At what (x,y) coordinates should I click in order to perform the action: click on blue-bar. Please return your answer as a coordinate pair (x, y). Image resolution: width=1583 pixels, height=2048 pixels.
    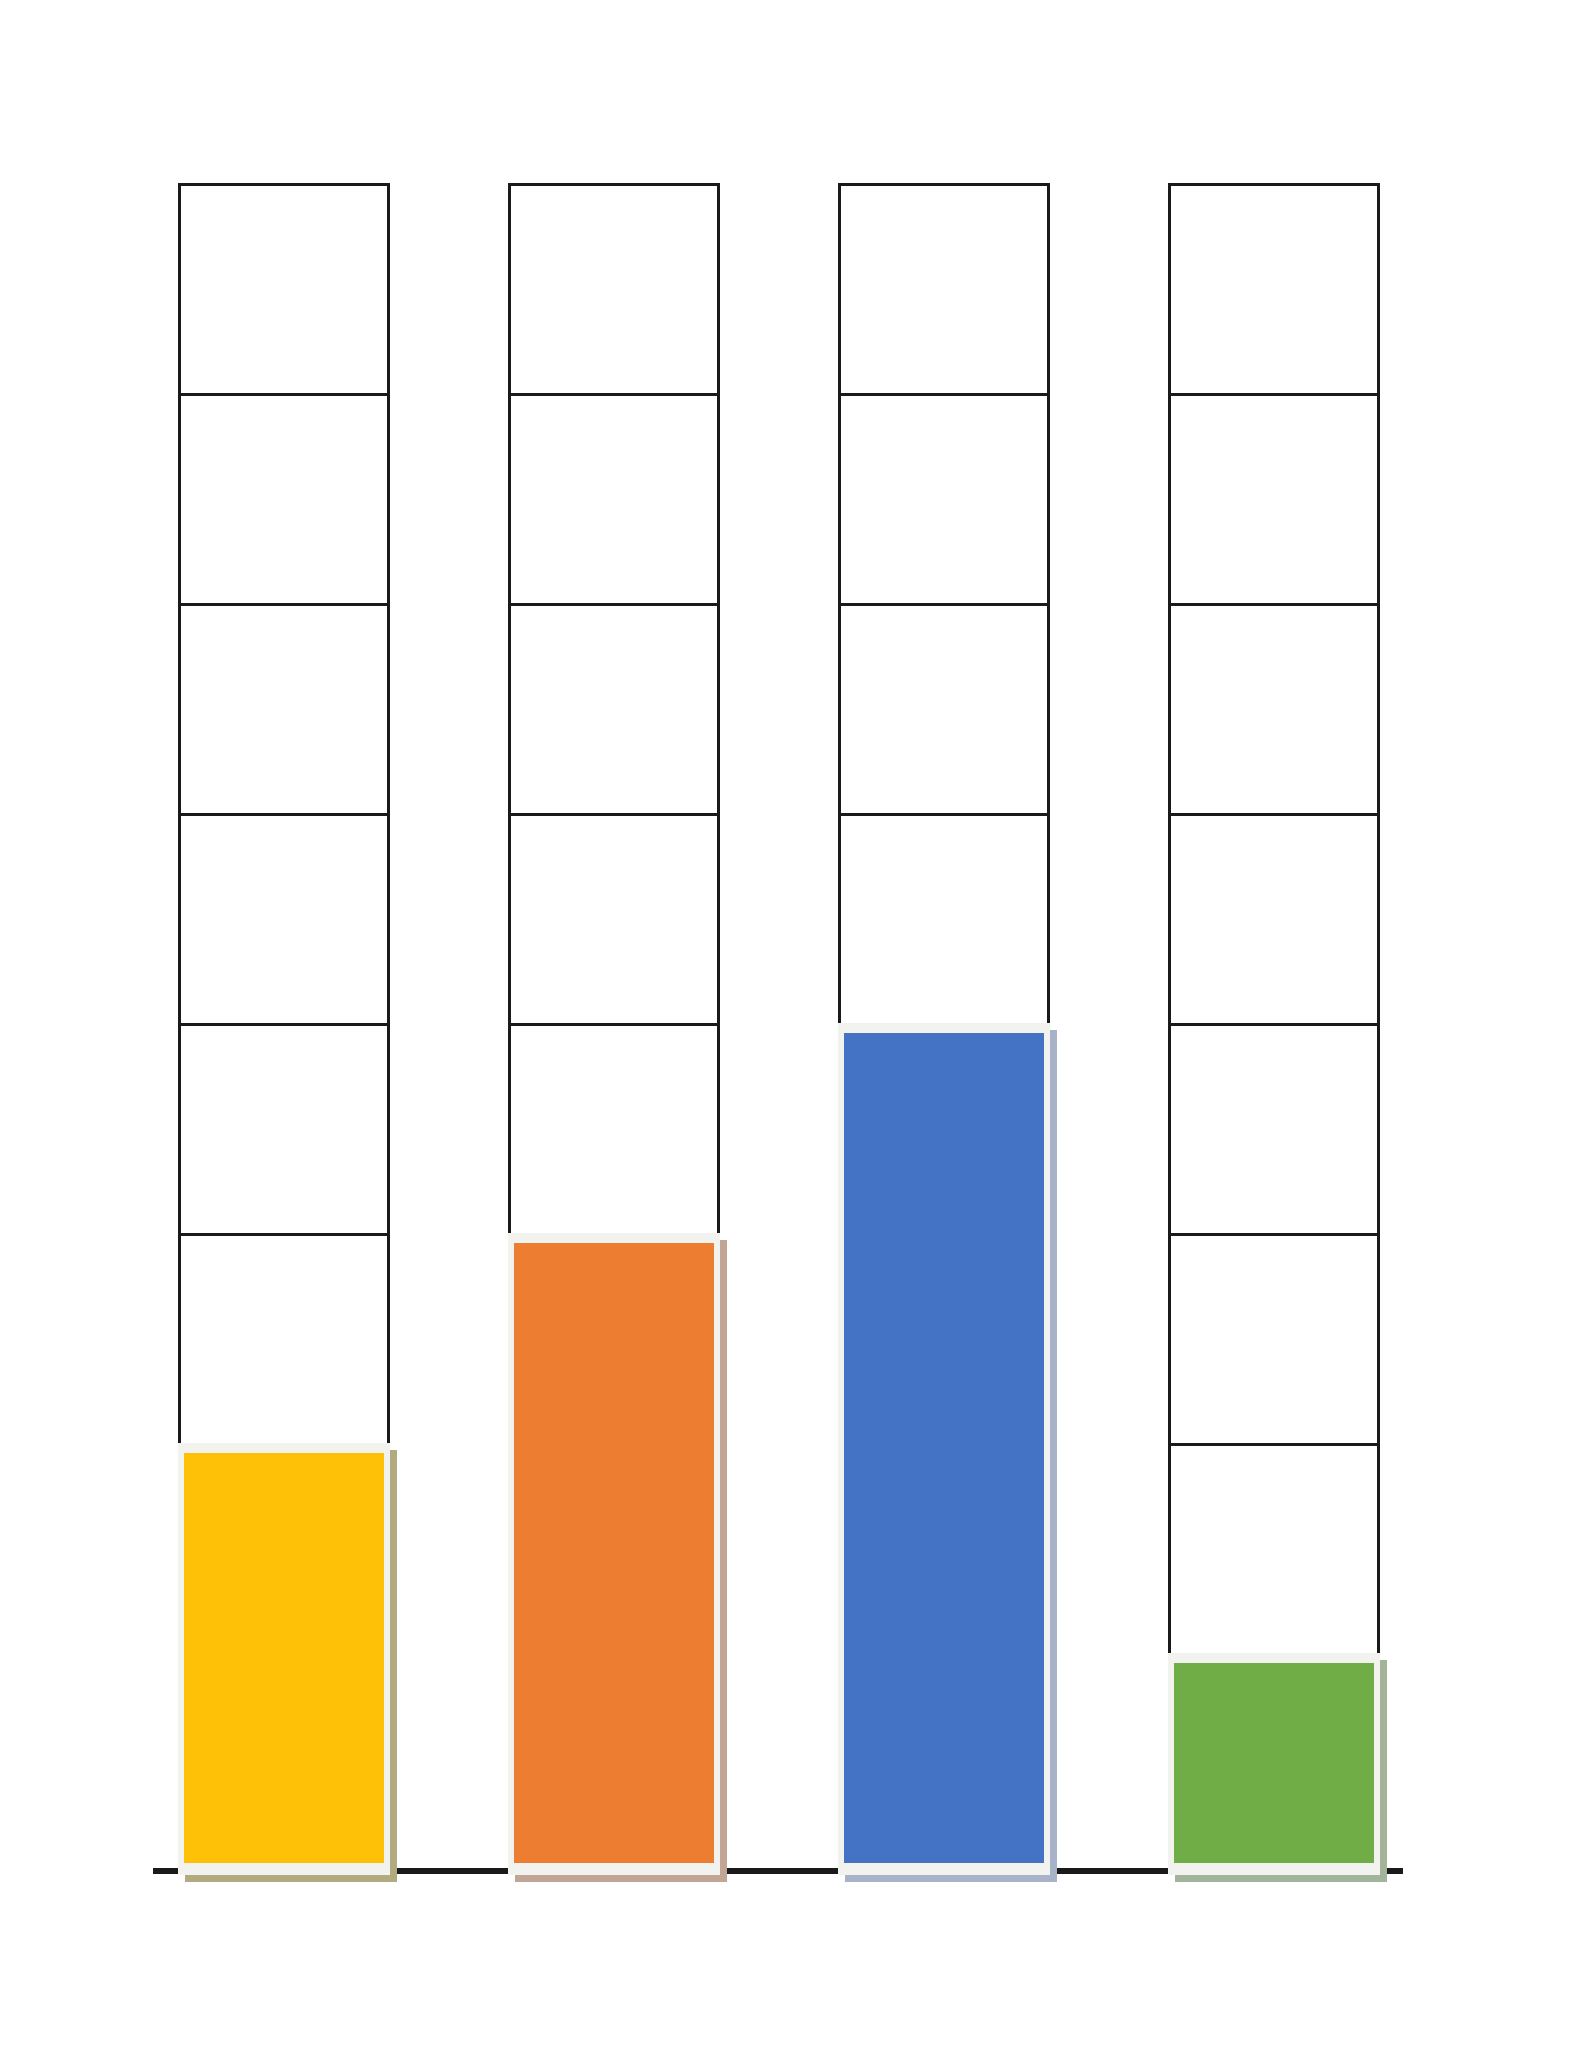
    Looking at the image, I should click on (944, 1448).